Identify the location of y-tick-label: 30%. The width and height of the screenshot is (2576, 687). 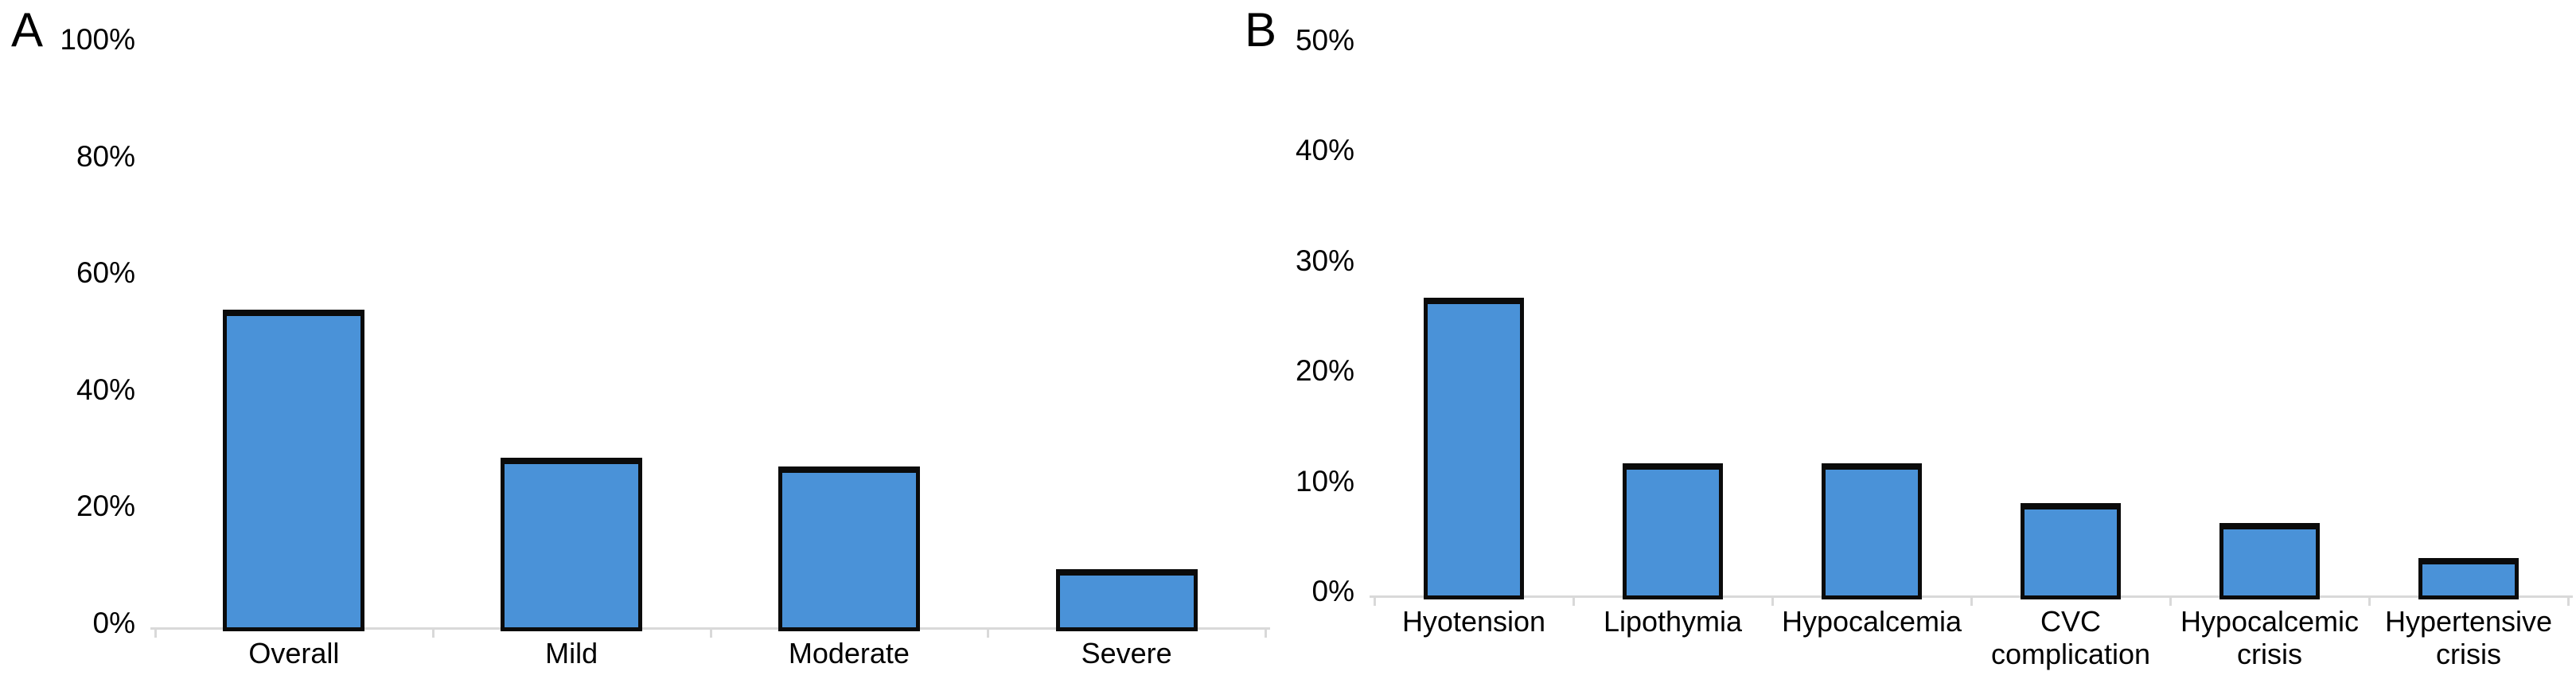
(1324, 260).